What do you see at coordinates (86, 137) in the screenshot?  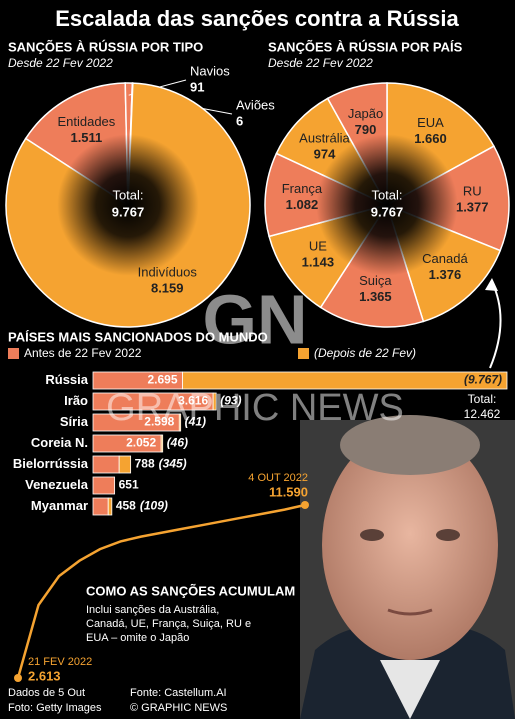 I see `slice-value: 1.511` at bounding box center [86, 137].